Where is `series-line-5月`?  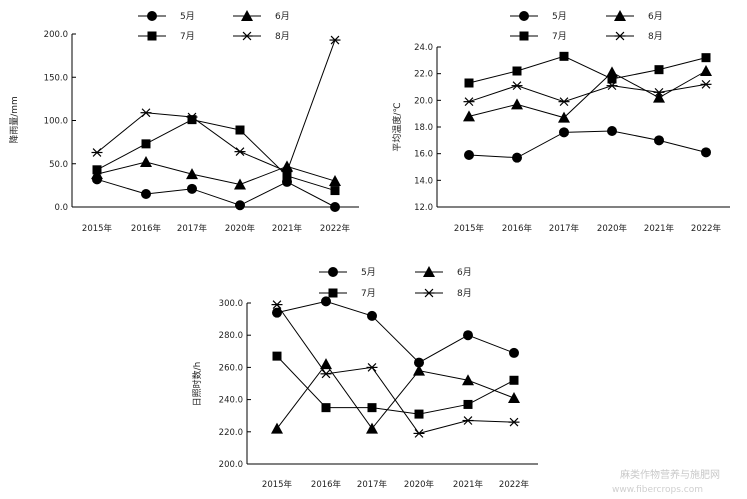
series-line-5月 is located at coordinates (216, 193).